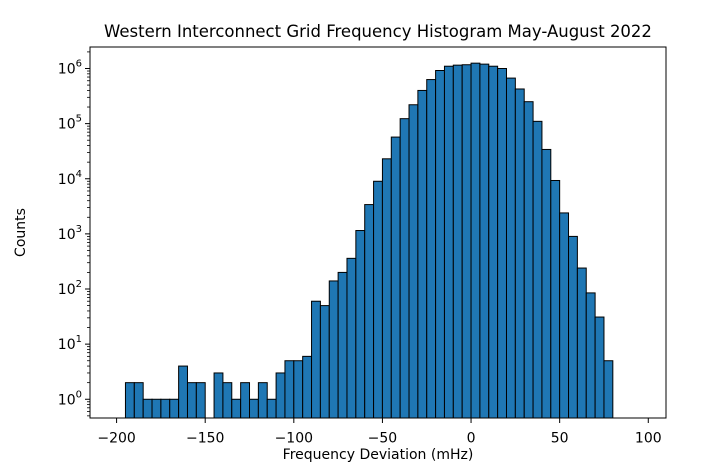 The height and width of the screenshot is (472, 722). What do you see at coordinates (294, 439) in the screenshot?
I see `x-tick-label: −100` at bounding box center [294, 439].